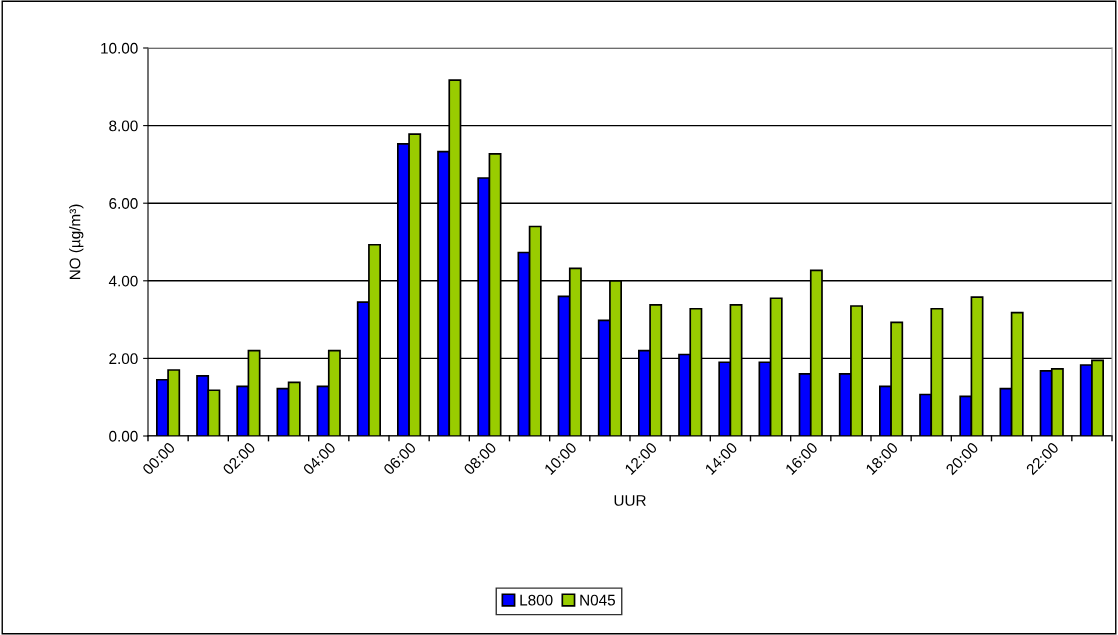  What do you see at coordinates (123, 436) in the screenshot?
I see `y-tick-label: 0.00` at bounding box center [123, 436].